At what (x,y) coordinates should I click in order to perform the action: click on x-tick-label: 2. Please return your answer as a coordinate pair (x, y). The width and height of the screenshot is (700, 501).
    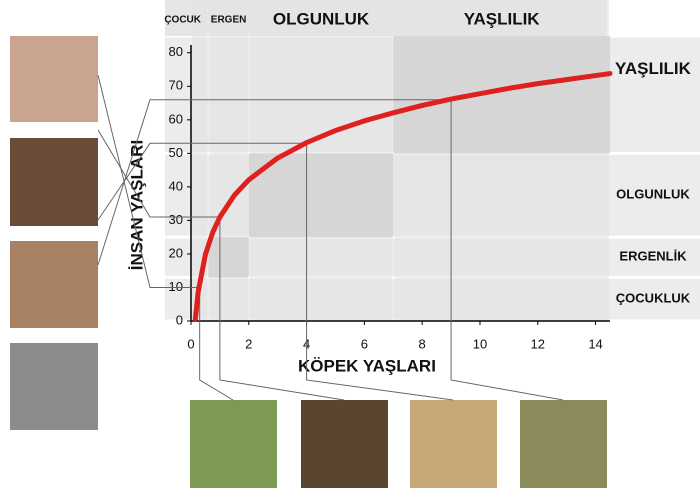
    Looking at the image, I should click on (248, 343).